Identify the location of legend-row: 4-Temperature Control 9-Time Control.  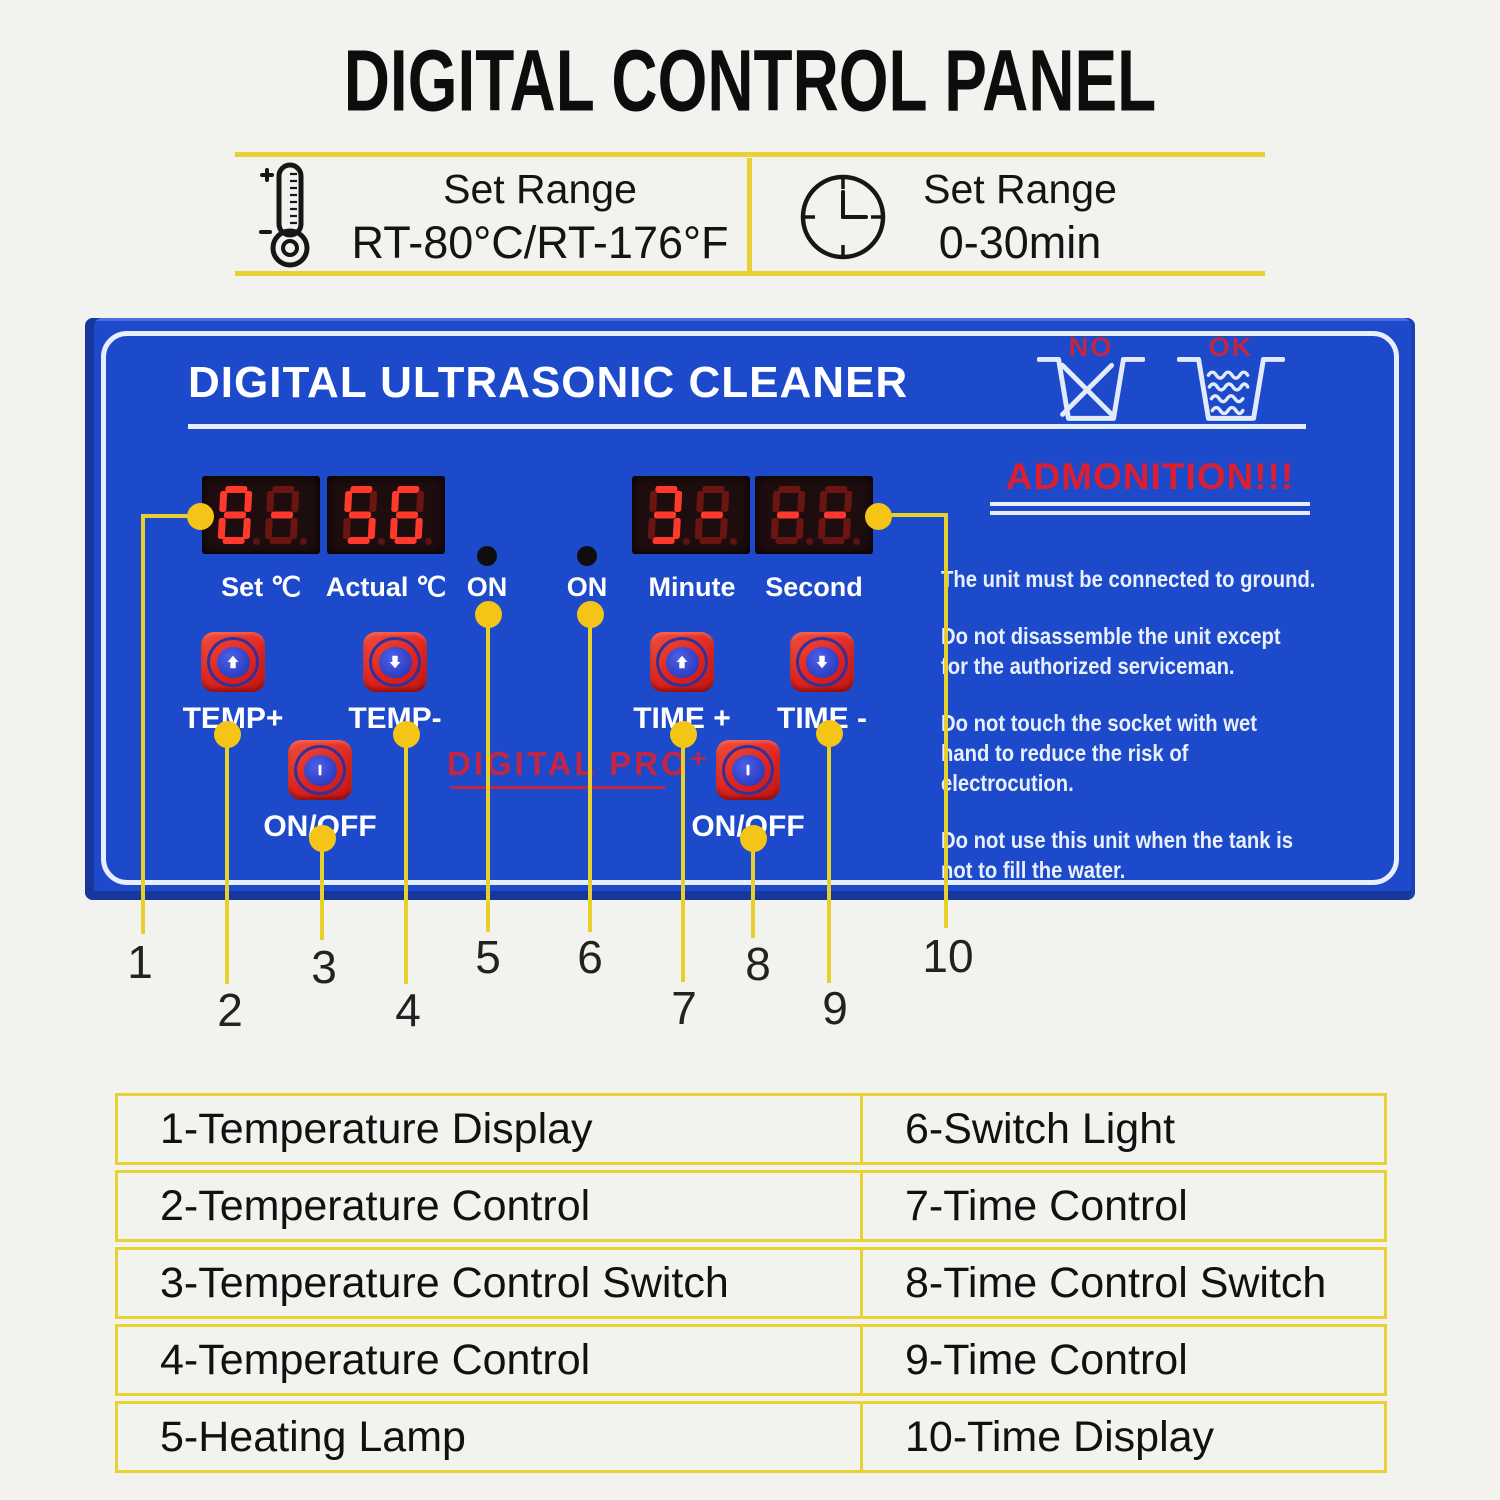
(751, 1360).